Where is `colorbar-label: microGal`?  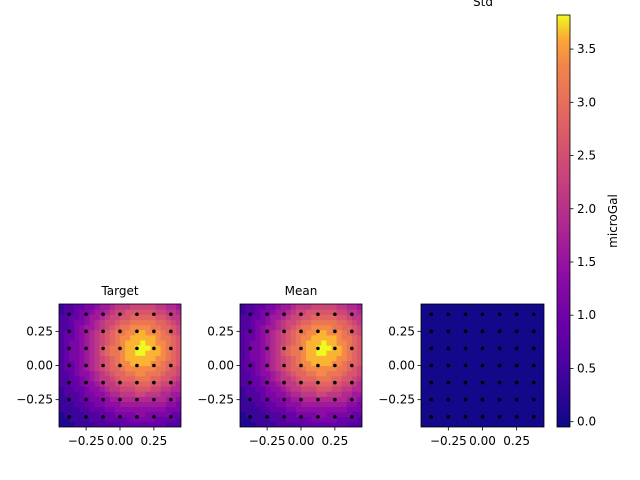
colorbar-label: microGal is located at coordinates (613, 221).